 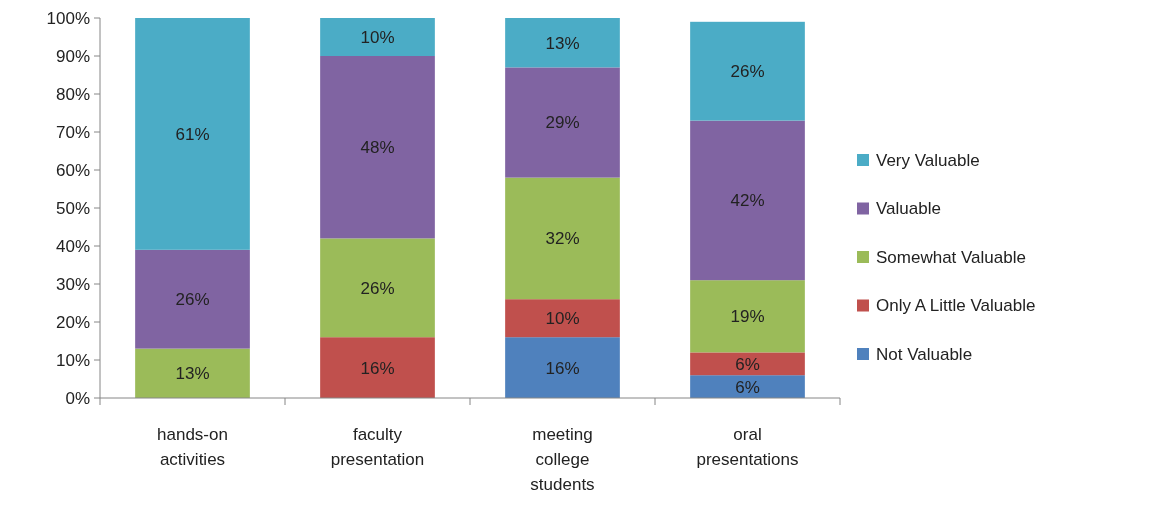 I want to click on y-tick-label: 100%, so click(x=68, y=18).